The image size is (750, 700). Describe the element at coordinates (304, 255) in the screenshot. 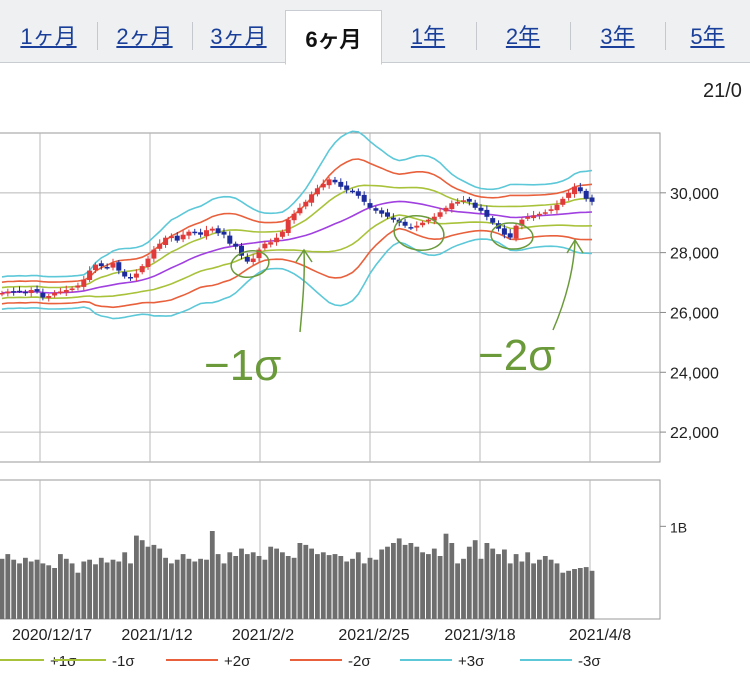

I see `annotation-arrowhead` at that location.